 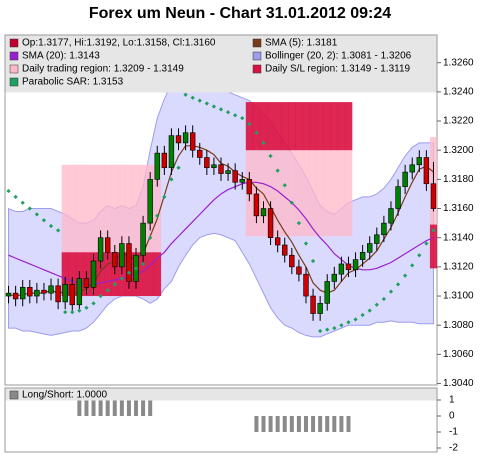 I want to click on y-tick-label: 1.3240, so click(x=458, y=92).